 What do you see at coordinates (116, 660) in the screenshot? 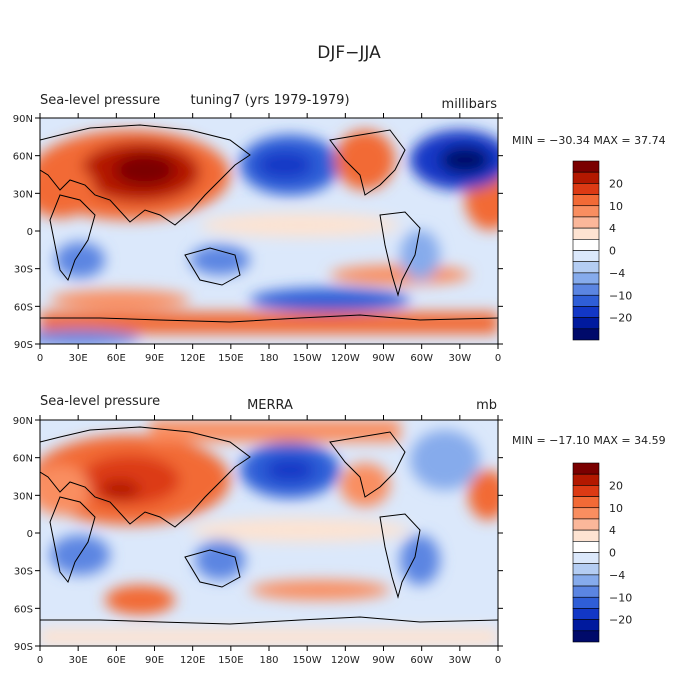
I see `panel-bottom-lon-label: 60E` at bounding box center [116, 660].